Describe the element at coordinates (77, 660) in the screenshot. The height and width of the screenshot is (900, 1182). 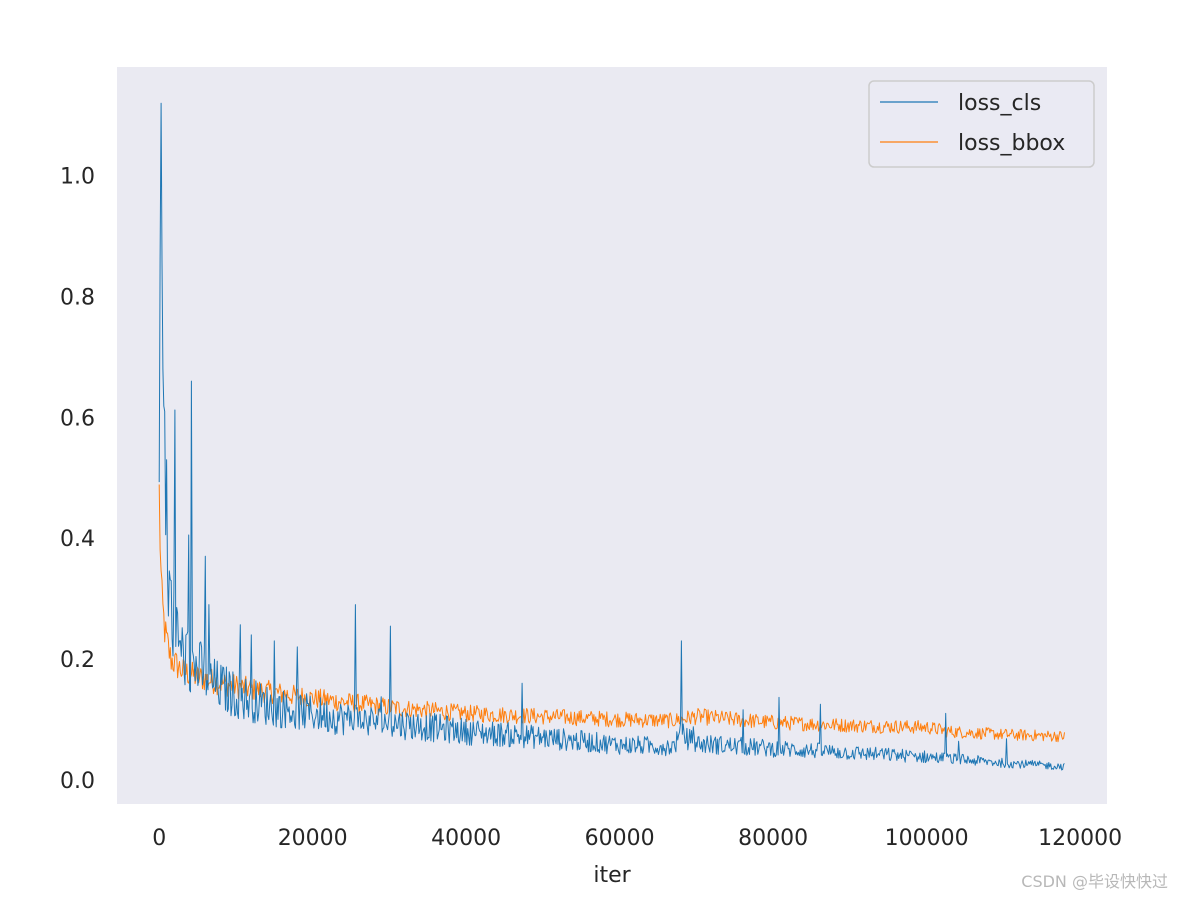
I see `y-tick-label: 0.2` at that location.